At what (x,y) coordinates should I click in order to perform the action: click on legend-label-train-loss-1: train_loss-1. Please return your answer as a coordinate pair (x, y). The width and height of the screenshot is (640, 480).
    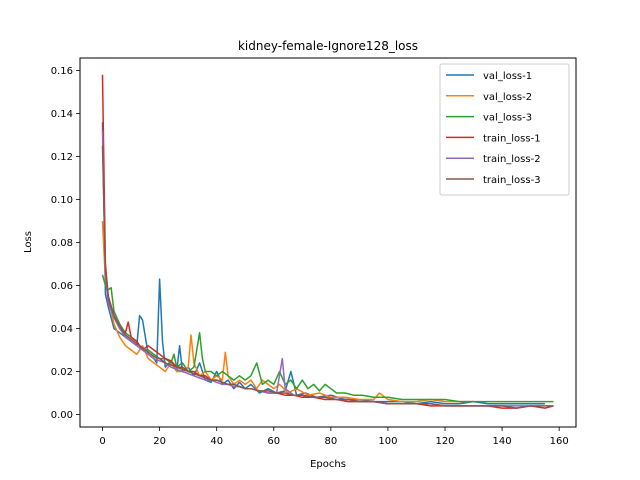
    Looking at the image, I should click on (512, 138).